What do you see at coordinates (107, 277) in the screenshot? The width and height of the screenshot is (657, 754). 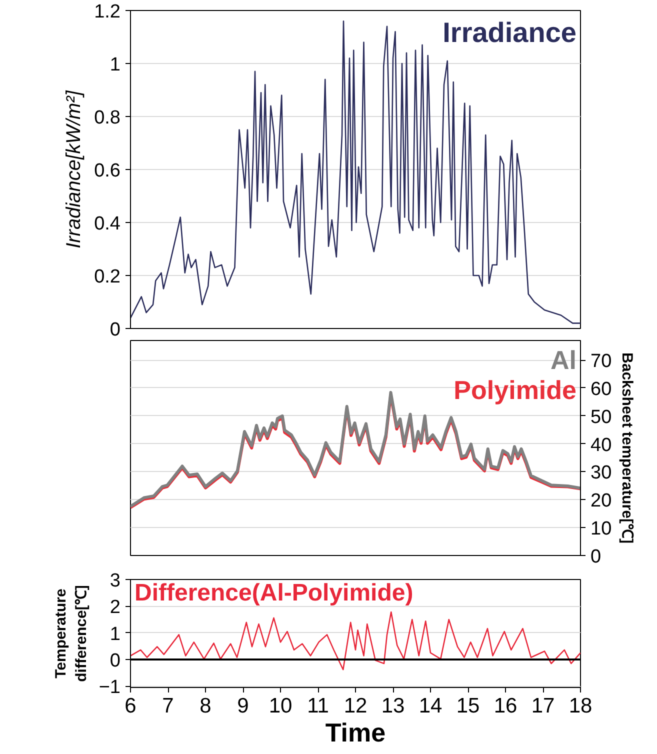 I see `y-tick-label: 0.2` at bounding box center [107, 277].